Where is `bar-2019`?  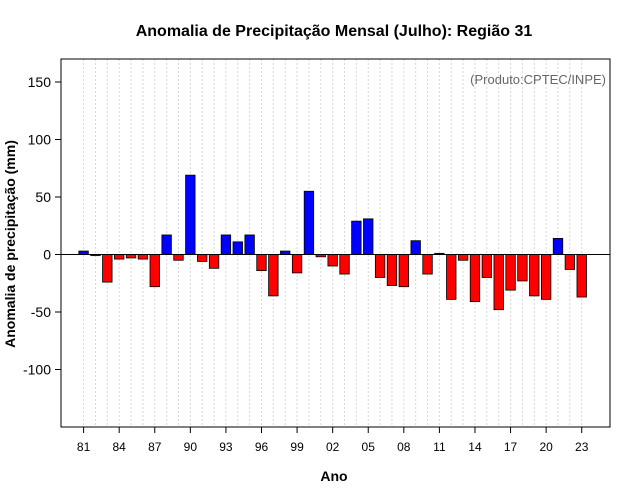
bar-2019 is located at coordinates (534, 275).